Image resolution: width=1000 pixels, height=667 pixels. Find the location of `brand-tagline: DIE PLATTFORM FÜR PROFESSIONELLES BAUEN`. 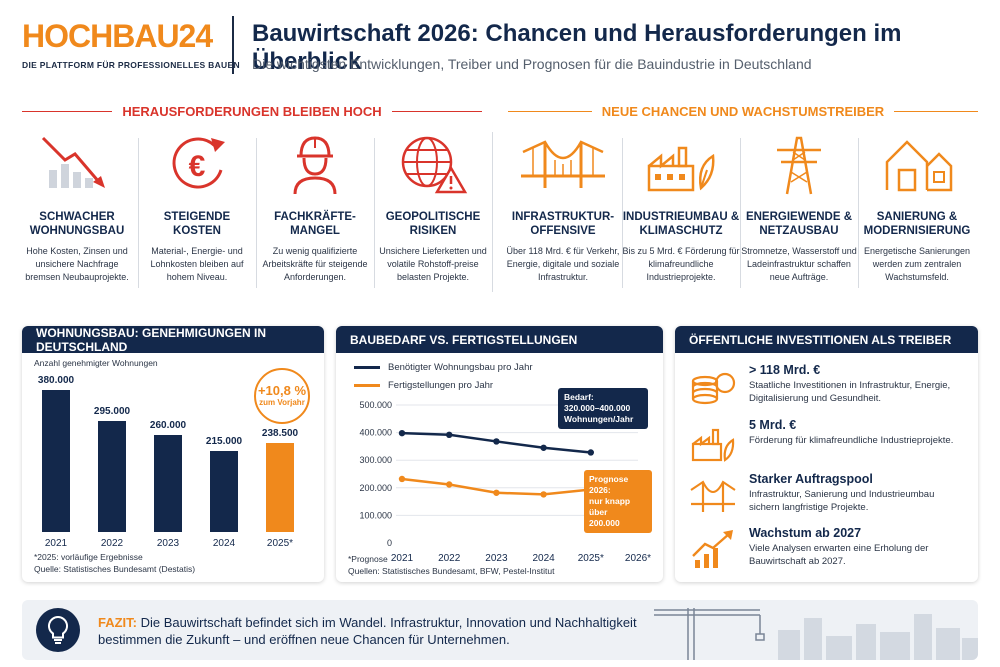

brand-tagline: DIE PLATTFORM FÜR PROFESSIONELLES BAUEN is located at coordinates (131, 65).